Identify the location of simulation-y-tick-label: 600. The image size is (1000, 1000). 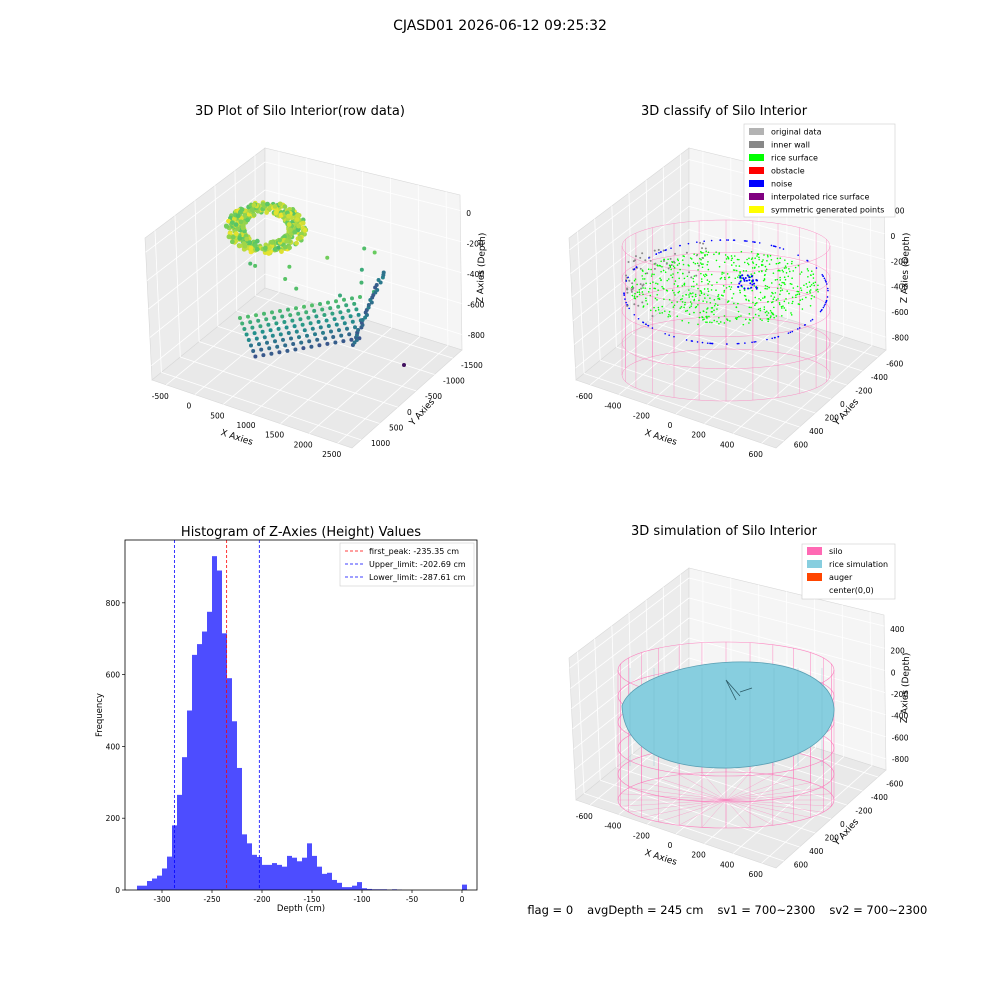
(801, 864).